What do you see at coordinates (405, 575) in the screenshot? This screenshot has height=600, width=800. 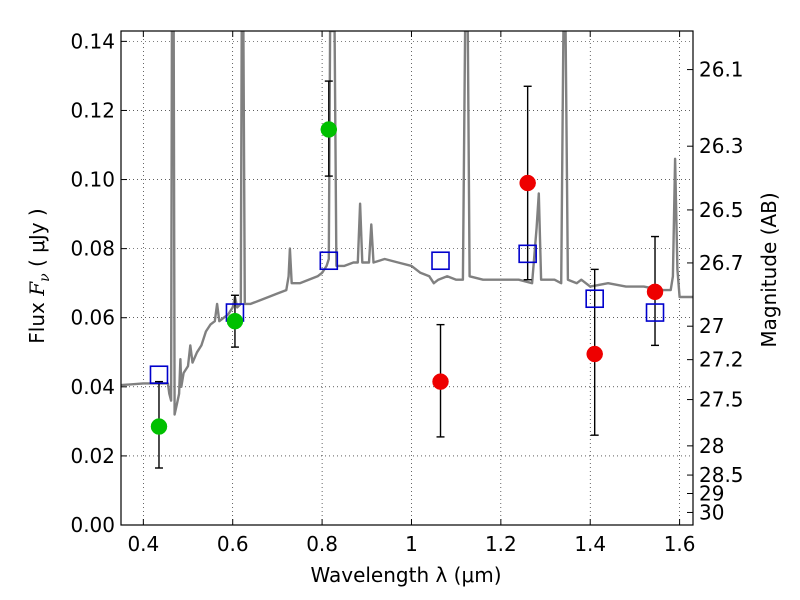 I see `x-axis-title: Wavelength λ (μm)` at bounding box center [405, 575].